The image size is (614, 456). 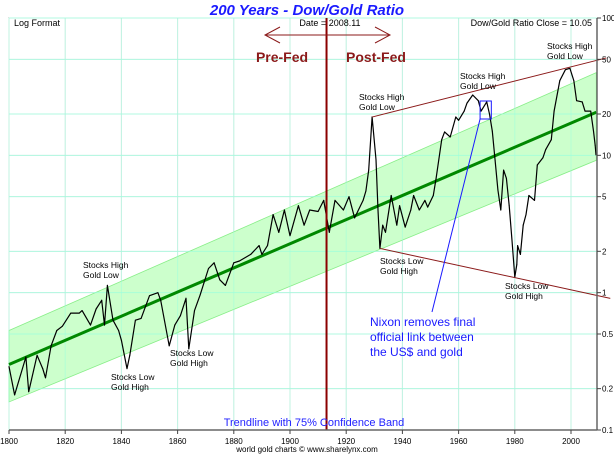 I want to click on y-tick-label: 10, so click(x=606, y=155).